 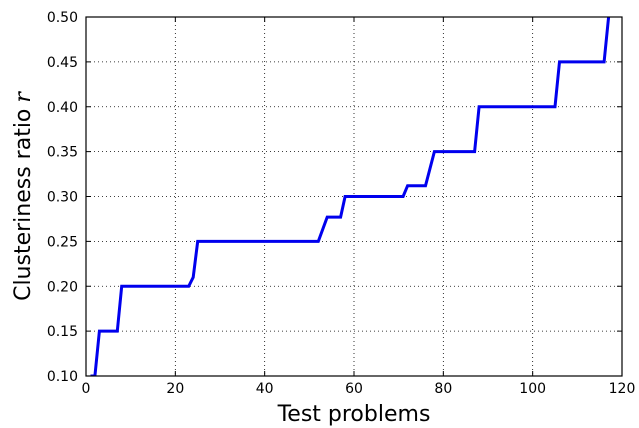 I want to click on x-axis-label: Test problems, so click(x=354, y=414).